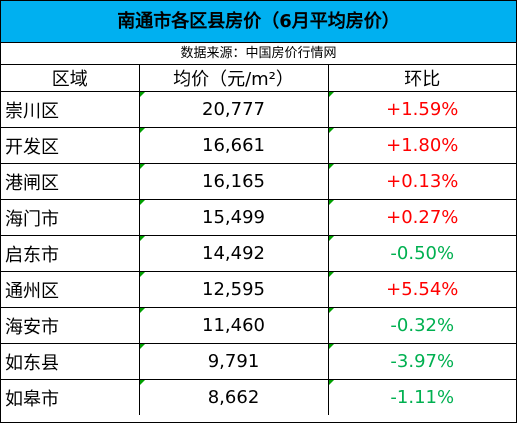 The width and height of the screenshot is (517, 423). I want to click on price-cell: 12,595, so click(234, 289).